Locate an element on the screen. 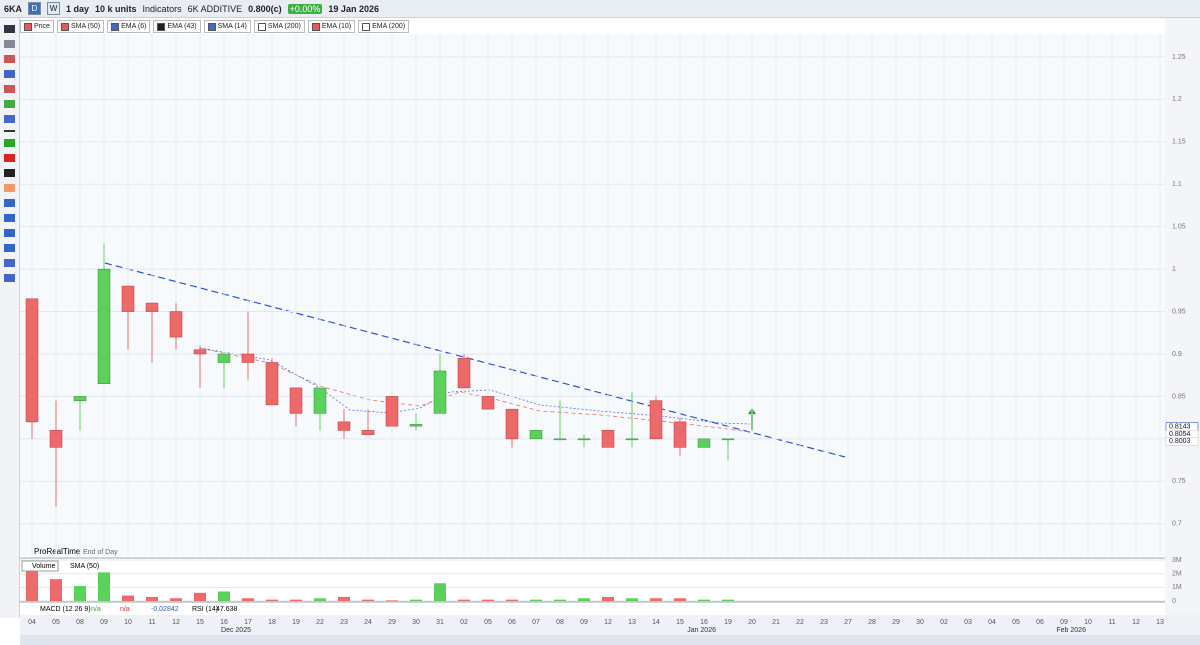  units: 10 k units is located at coordinates (116, 8).